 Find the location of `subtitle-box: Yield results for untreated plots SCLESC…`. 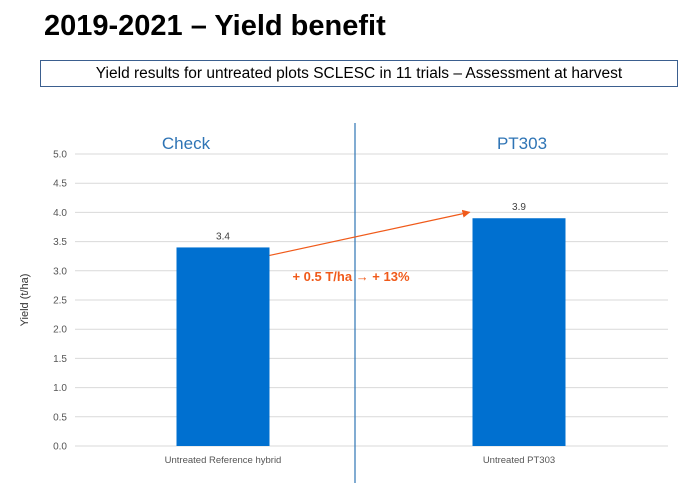

subtitle-box: Yield results for untreated plots SCLESC… is located at coordinates (359, 73).